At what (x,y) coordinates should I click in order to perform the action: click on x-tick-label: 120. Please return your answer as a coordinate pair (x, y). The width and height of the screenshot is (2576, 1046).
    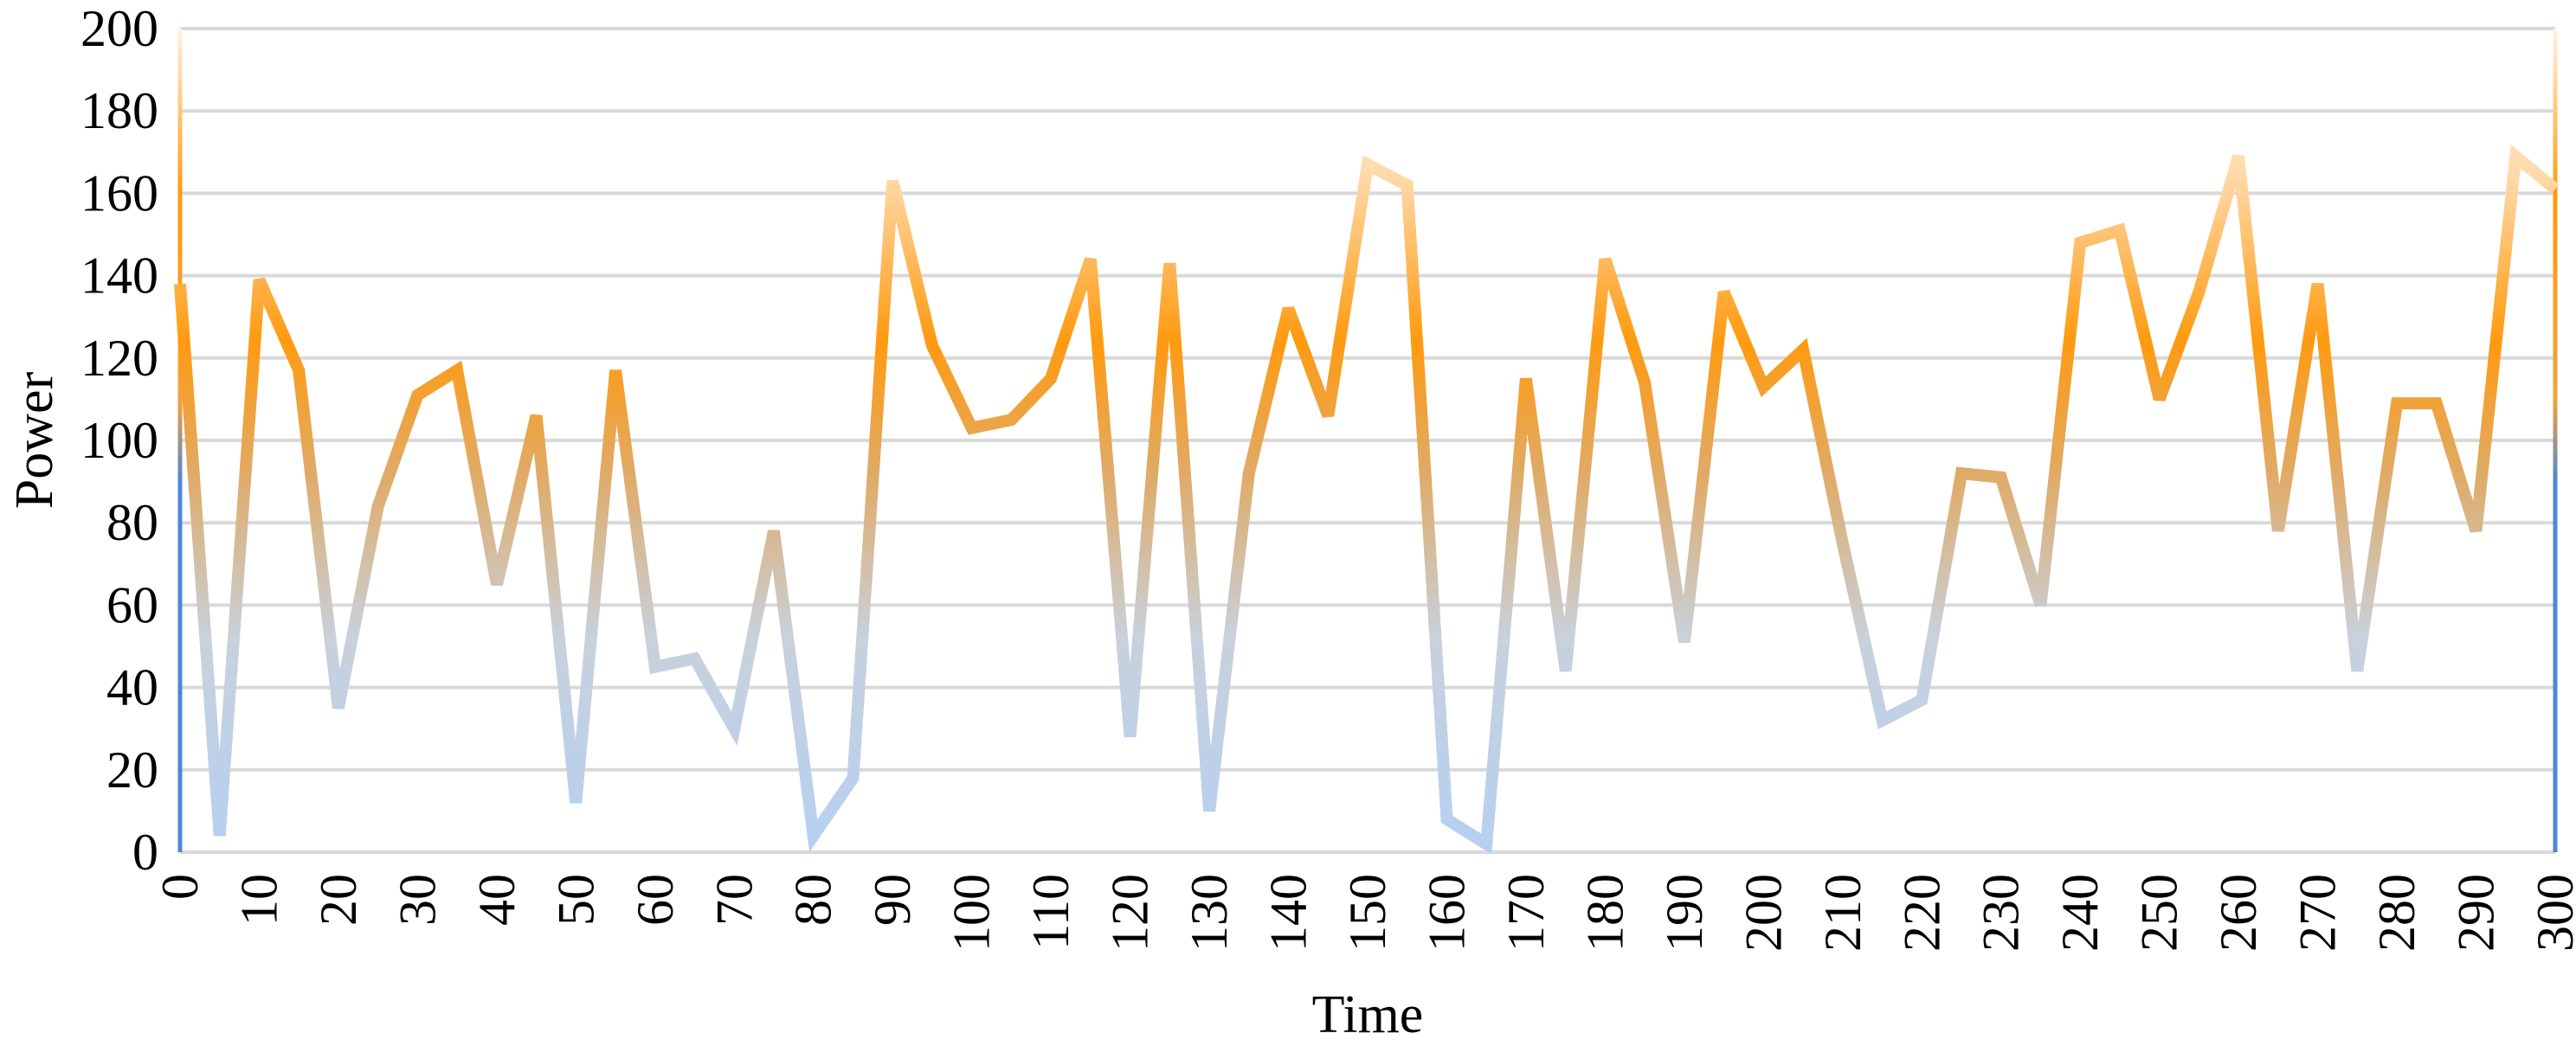
    Looking at the image, I should click on (1130, 913).